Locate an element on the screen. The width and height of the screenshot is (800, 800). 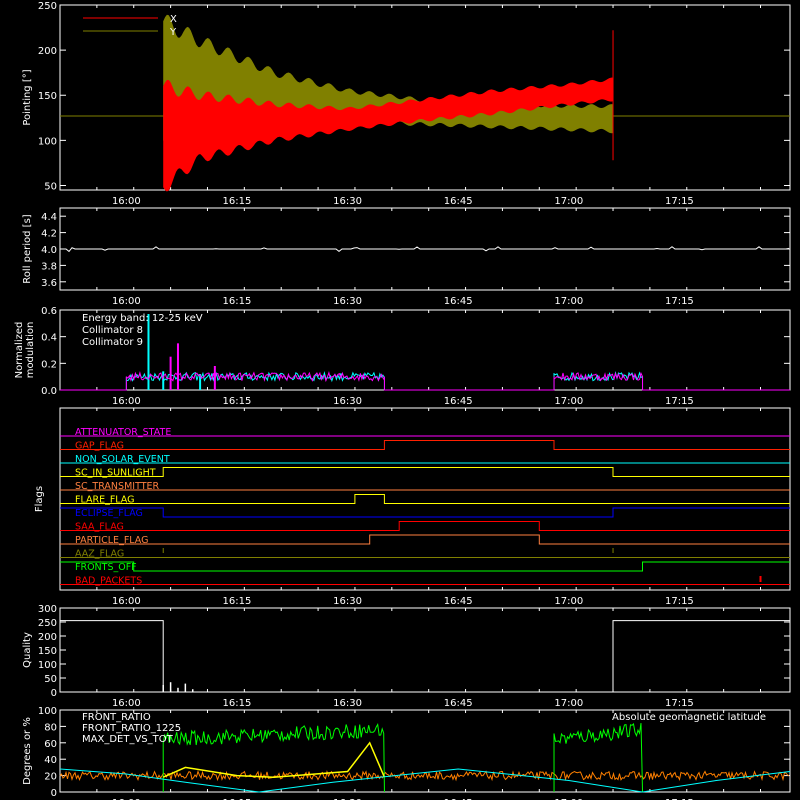
y-tick-label: 3.8 is located at coordinates (49, 266).